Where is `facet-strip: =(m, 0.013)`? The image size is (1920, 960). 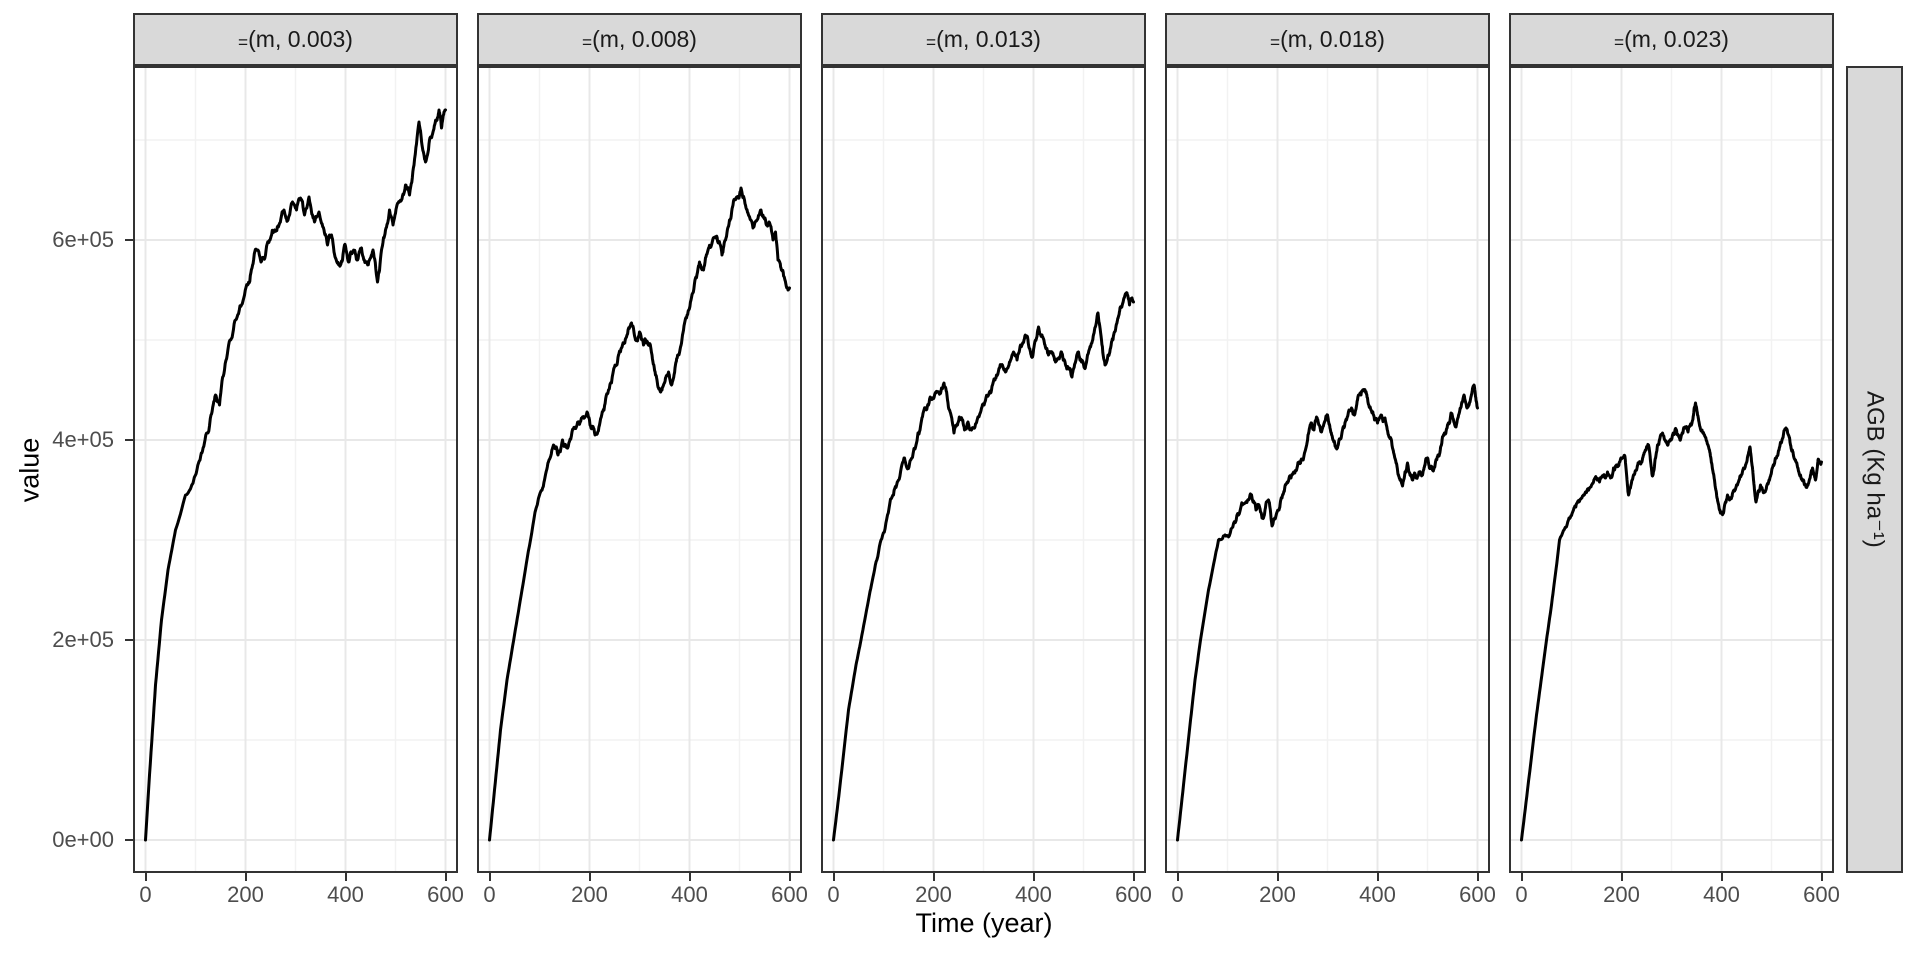 facet-strip: =(m, 0.013) is located at coordinates (983, 39).